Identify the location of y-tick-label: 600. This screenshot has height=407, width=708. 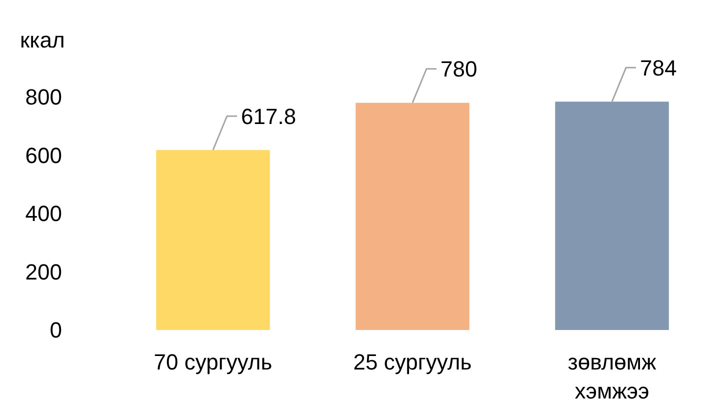
(43, 155).